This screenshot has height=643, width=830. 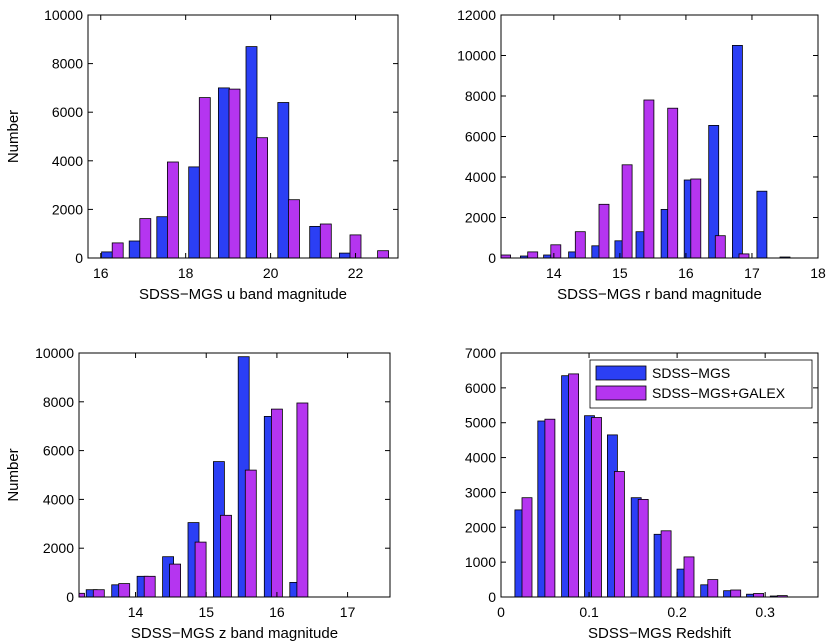 I want to click on x-axis-label: SDSS−MGS z band magnitude, so click(x=234, y=633).